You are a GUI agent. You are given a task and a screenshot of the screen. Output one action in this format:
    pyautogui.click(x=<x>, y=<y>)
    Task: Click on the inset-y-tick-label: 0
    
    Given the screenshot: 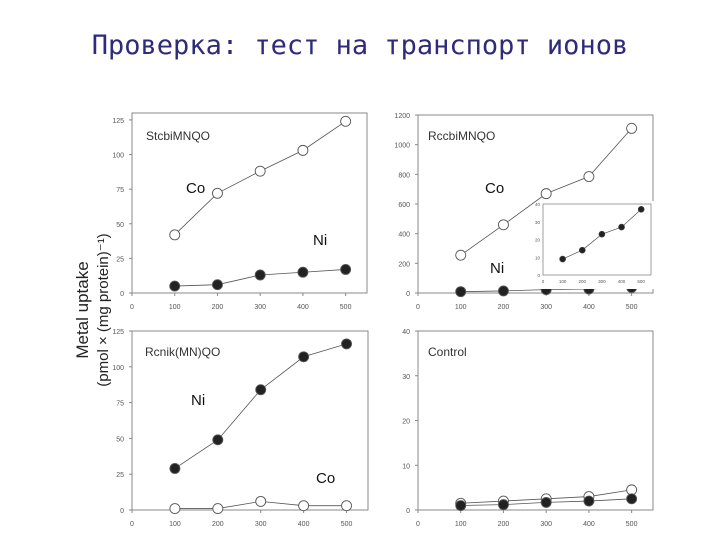 What is the action you would take?
    pyautogui.click(x=538, y=275)
    